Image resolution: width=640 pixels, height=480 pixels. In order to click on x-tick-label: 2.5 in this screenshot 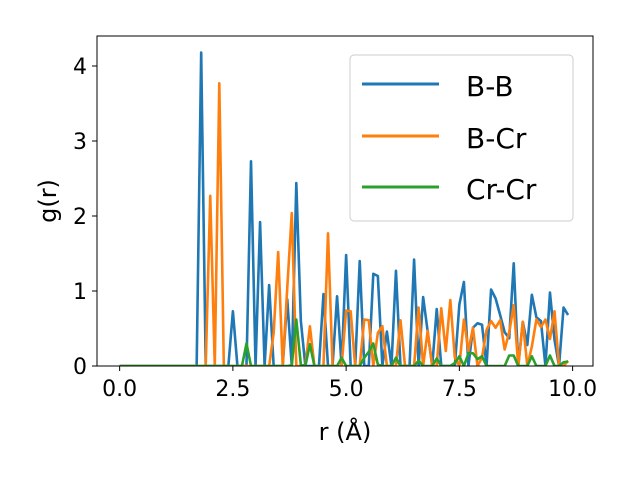, I will do `click(232, 389)`.